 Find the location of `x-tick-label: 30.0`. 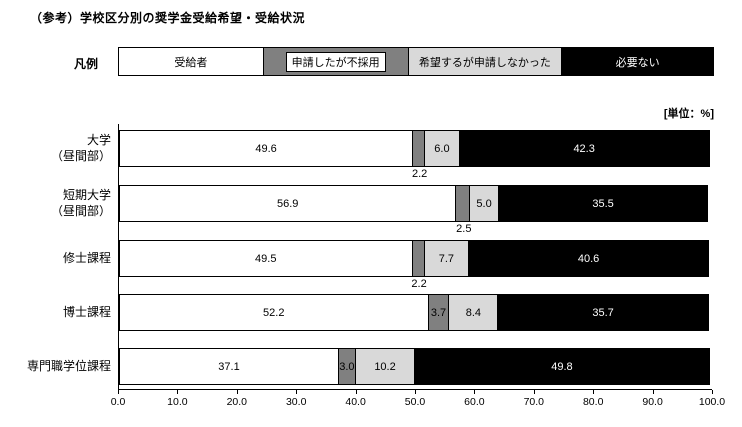

x-tick-label: 30.0 is located at coordinates (296, 402).